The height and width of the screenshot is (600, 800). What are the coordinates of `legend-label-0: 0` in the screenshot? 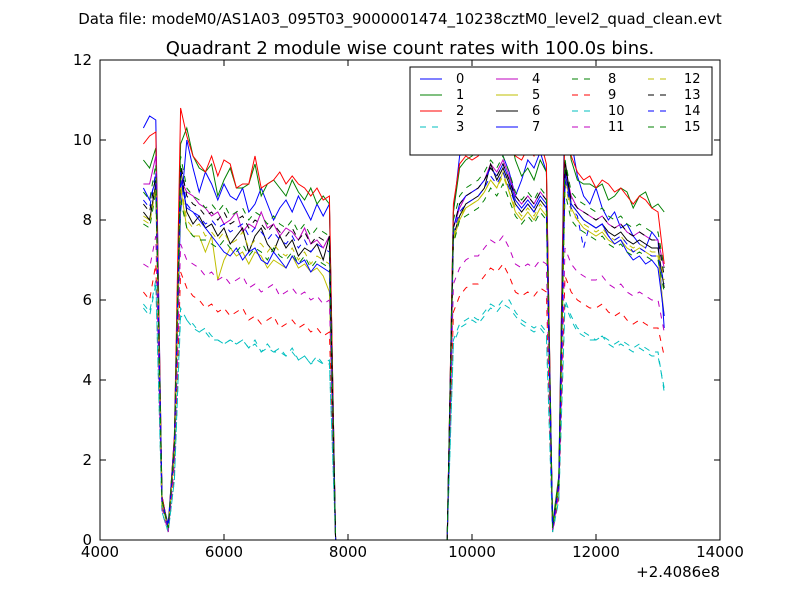 It's located at (460, 79).